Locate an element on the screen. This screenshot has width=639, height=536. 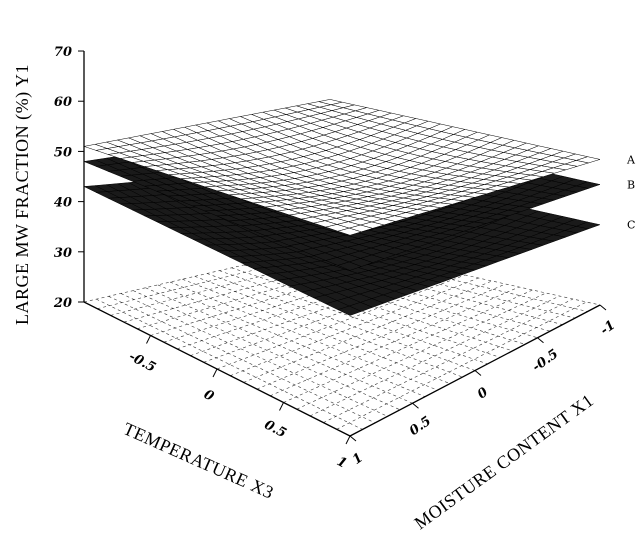
z-tick-label: 70 is located at coordinates (63, 52).